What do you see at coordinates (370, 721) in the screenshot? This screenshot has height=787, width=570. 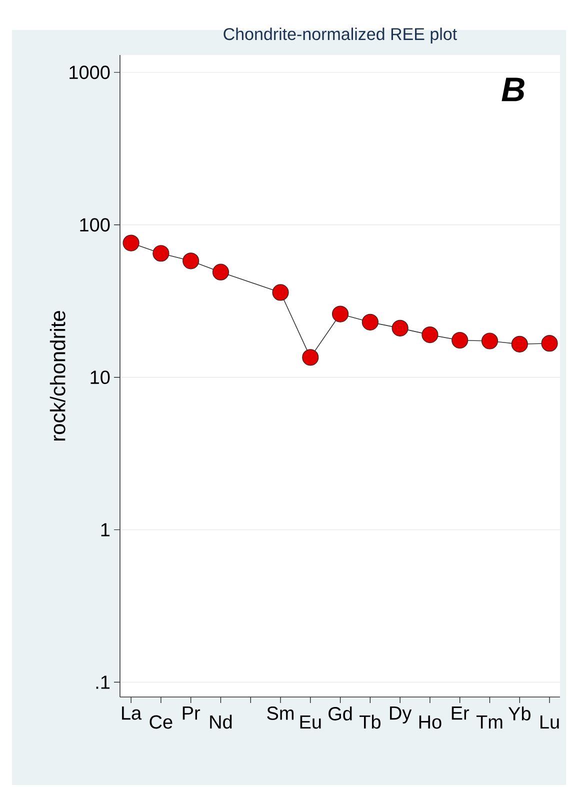 I see `x-tick-label: Tb` at bounding box center [370, 721].